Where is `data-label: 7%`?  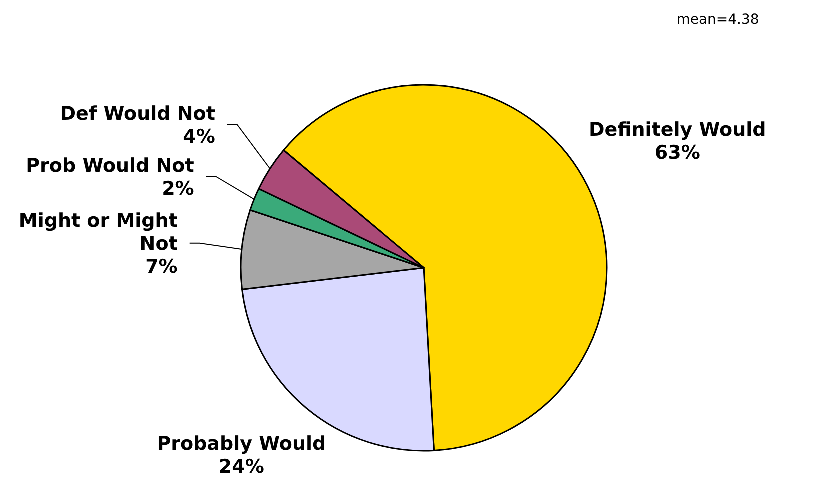 data-label: 7% is located at coordinates (162, 267).